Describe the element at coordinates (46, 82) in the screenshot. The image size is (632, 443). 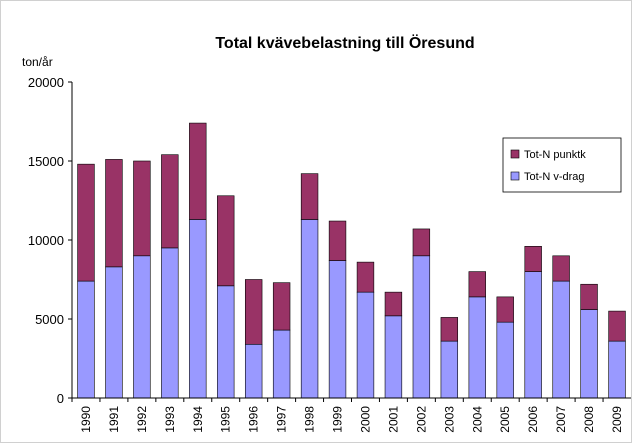
I see `y-tick-label: 20000` at that location.